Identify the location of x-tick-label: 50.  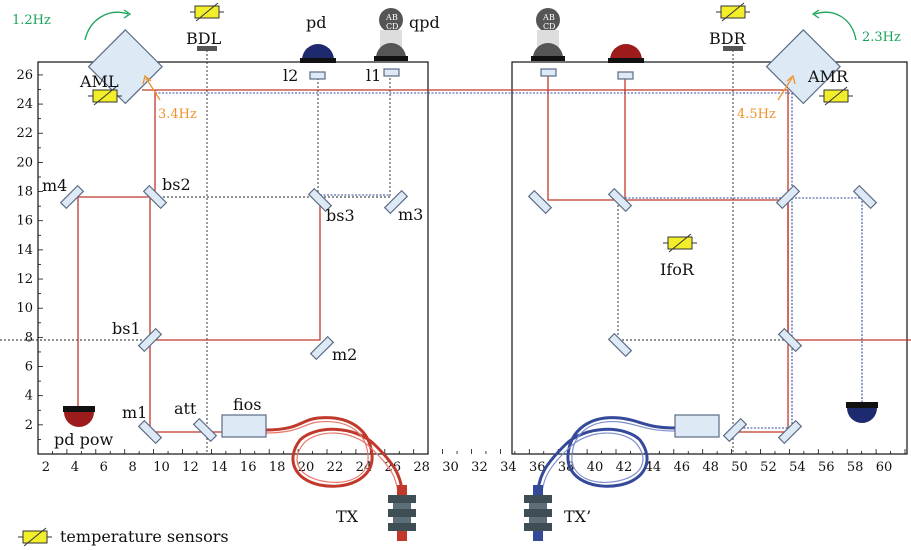
(739, 467).